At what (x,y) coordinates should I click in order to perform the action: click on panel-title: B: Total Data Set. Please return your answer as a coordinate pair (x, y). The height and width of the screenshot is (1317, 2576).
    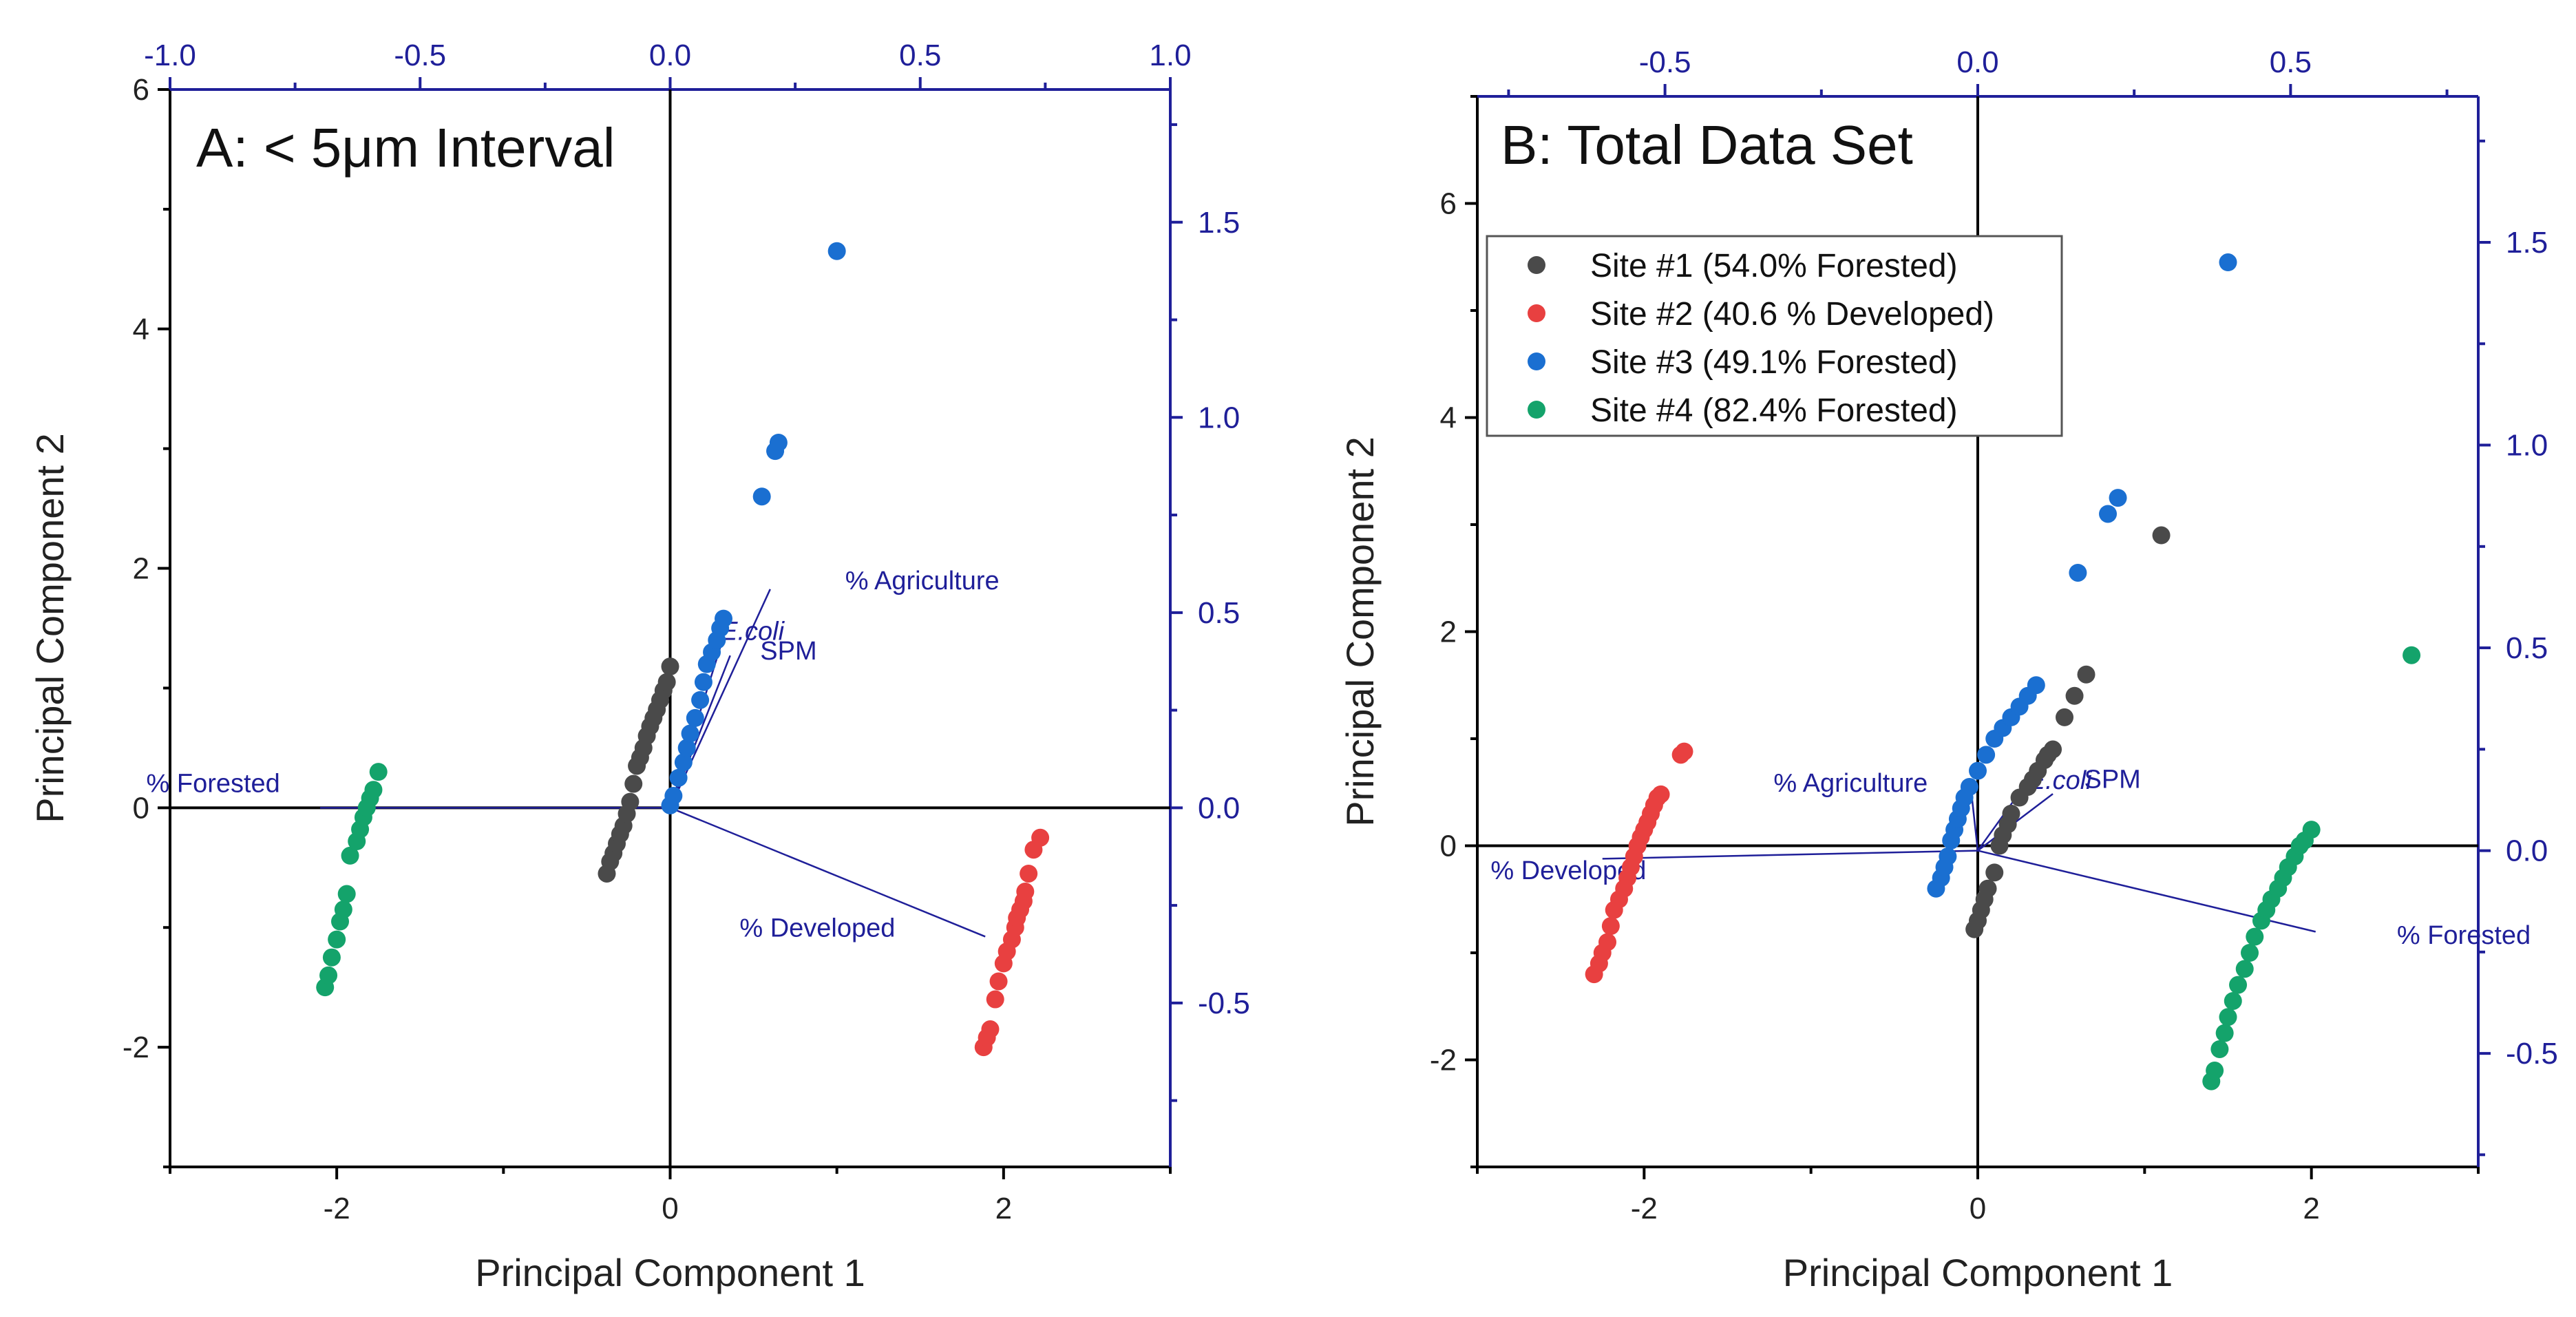
    Looking at the image, I should click on (1707, 145).